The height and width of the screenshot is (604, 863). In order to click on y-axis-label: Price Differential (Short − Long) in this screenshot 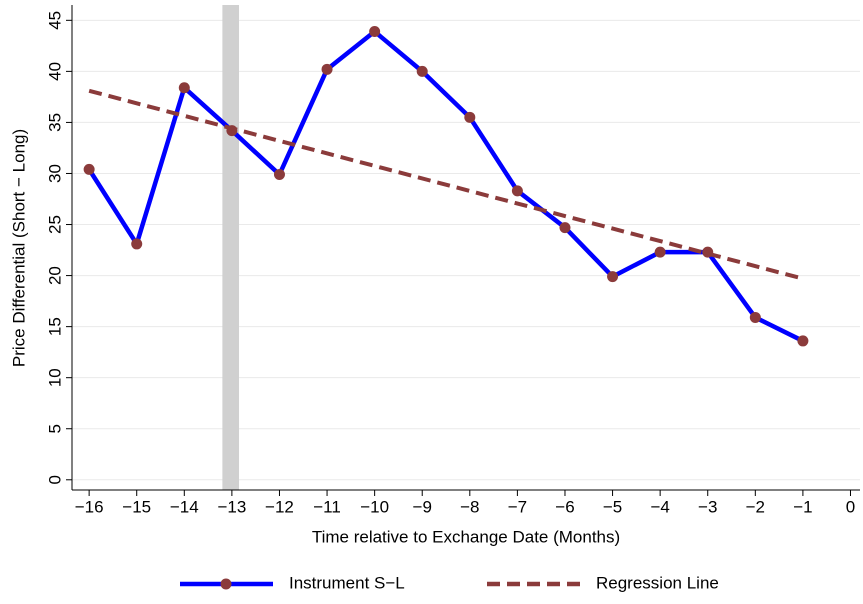, I will do `click(18, 248)`.